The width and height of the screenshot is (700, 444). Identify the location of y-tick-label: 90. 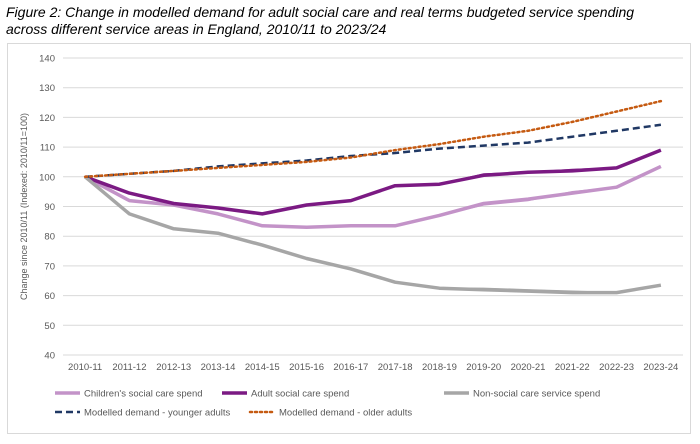
(49, 207).